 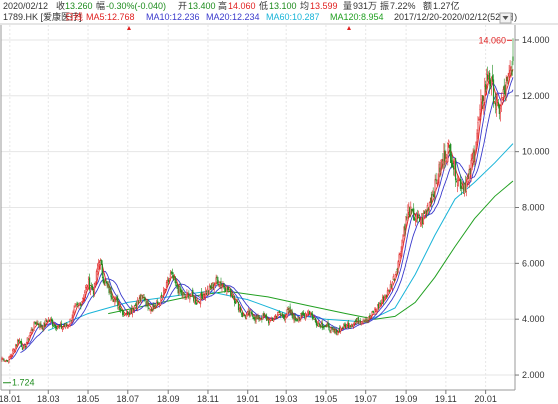 I want to click on x-tick-label: 18.07, so click(x=128, y=399).